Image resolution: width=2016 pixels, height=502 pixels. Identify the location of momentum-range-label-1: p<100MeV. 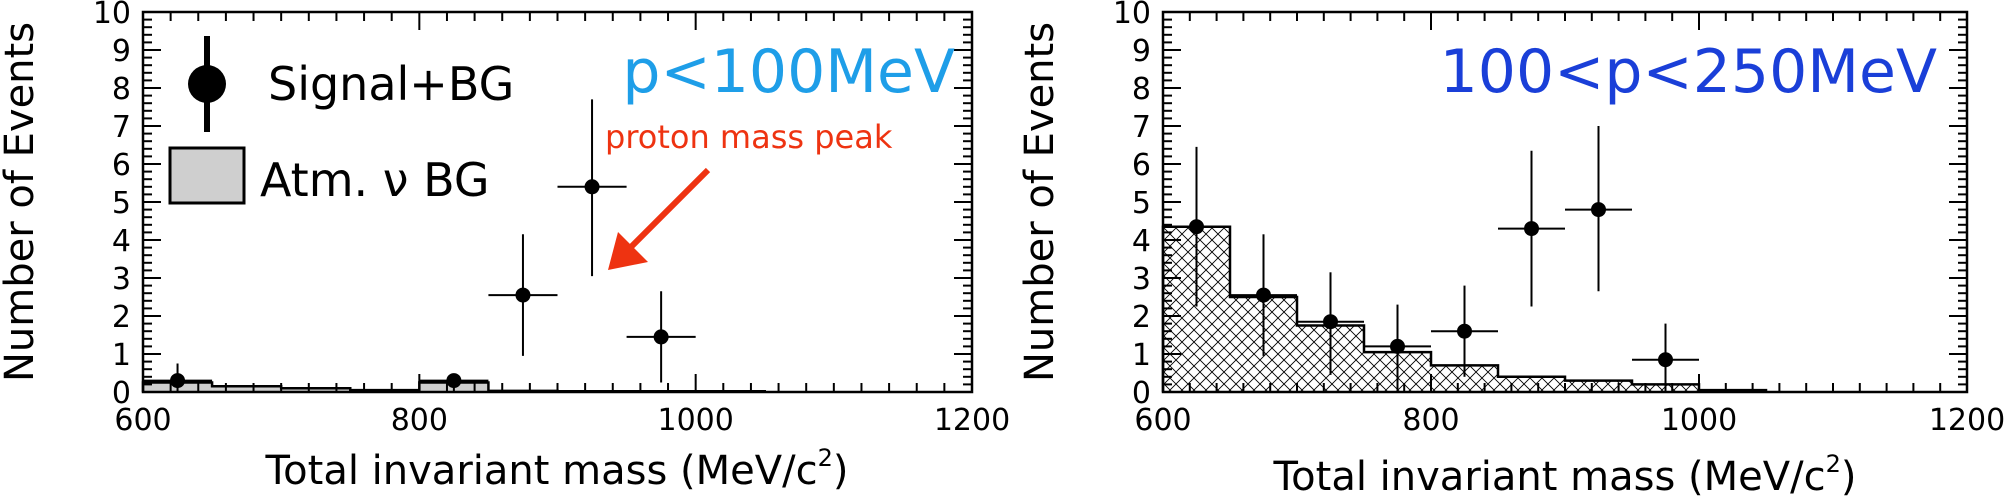
(788, 72).